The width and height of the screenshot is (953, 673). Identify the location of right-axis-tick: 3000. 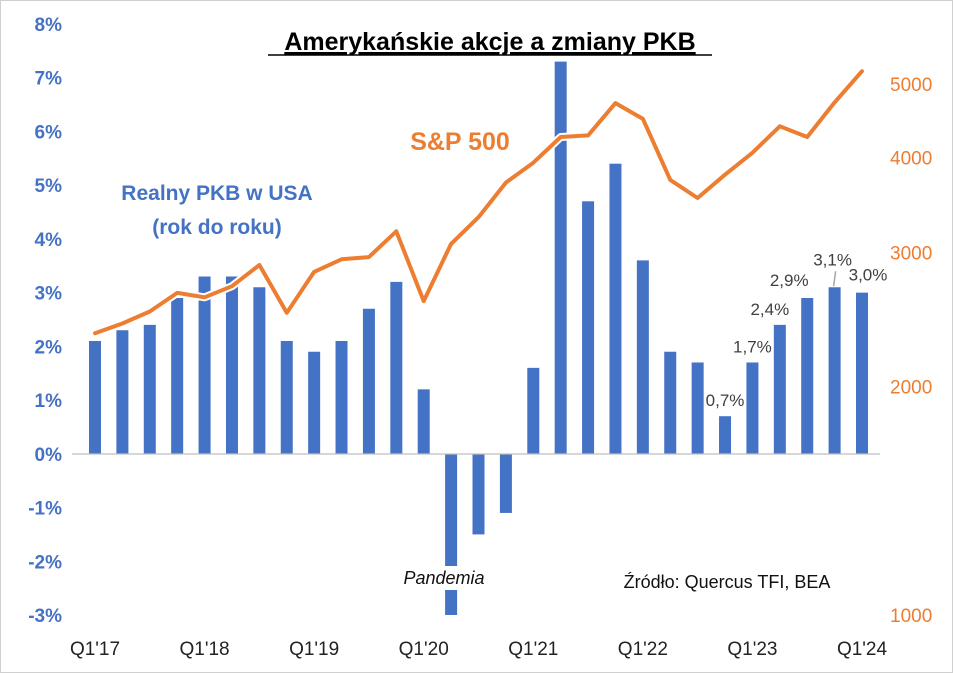
(911, 254).